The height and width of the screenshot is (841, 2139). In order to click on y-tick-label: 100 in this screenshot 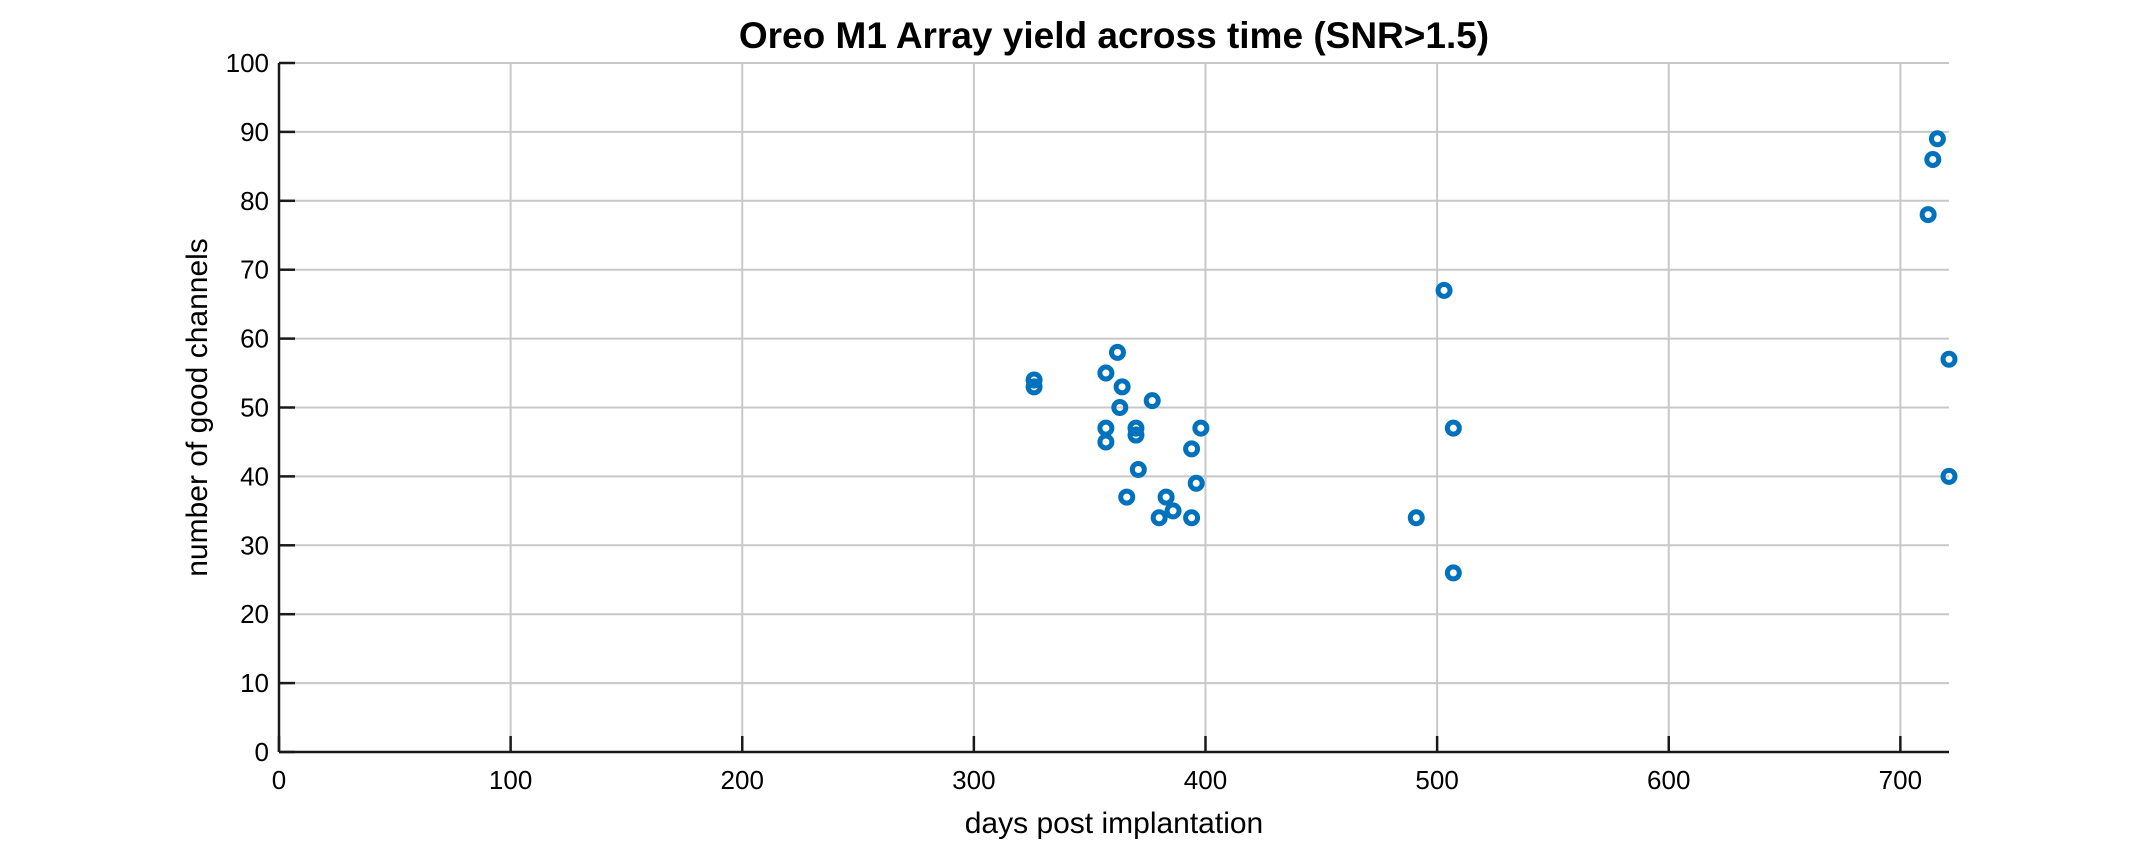, I will do `click(247, 63)`.